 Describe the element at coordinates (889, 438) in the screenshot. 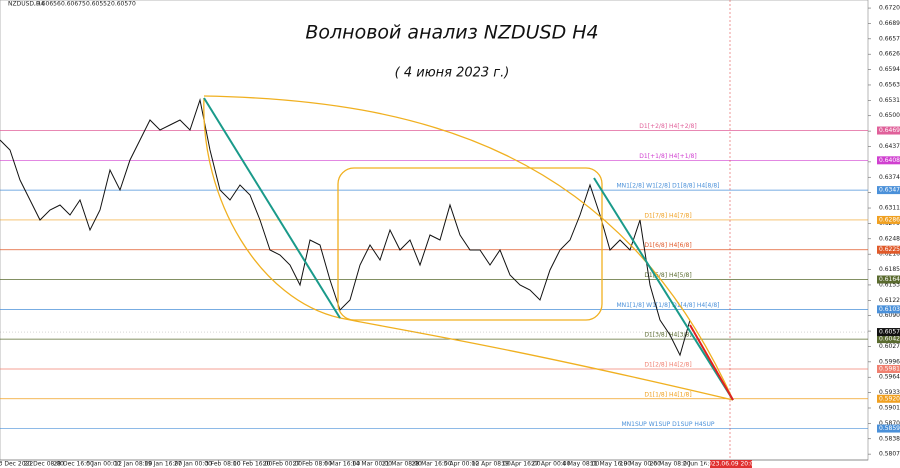

I see `y-tick-label: 0.58385` at that location.